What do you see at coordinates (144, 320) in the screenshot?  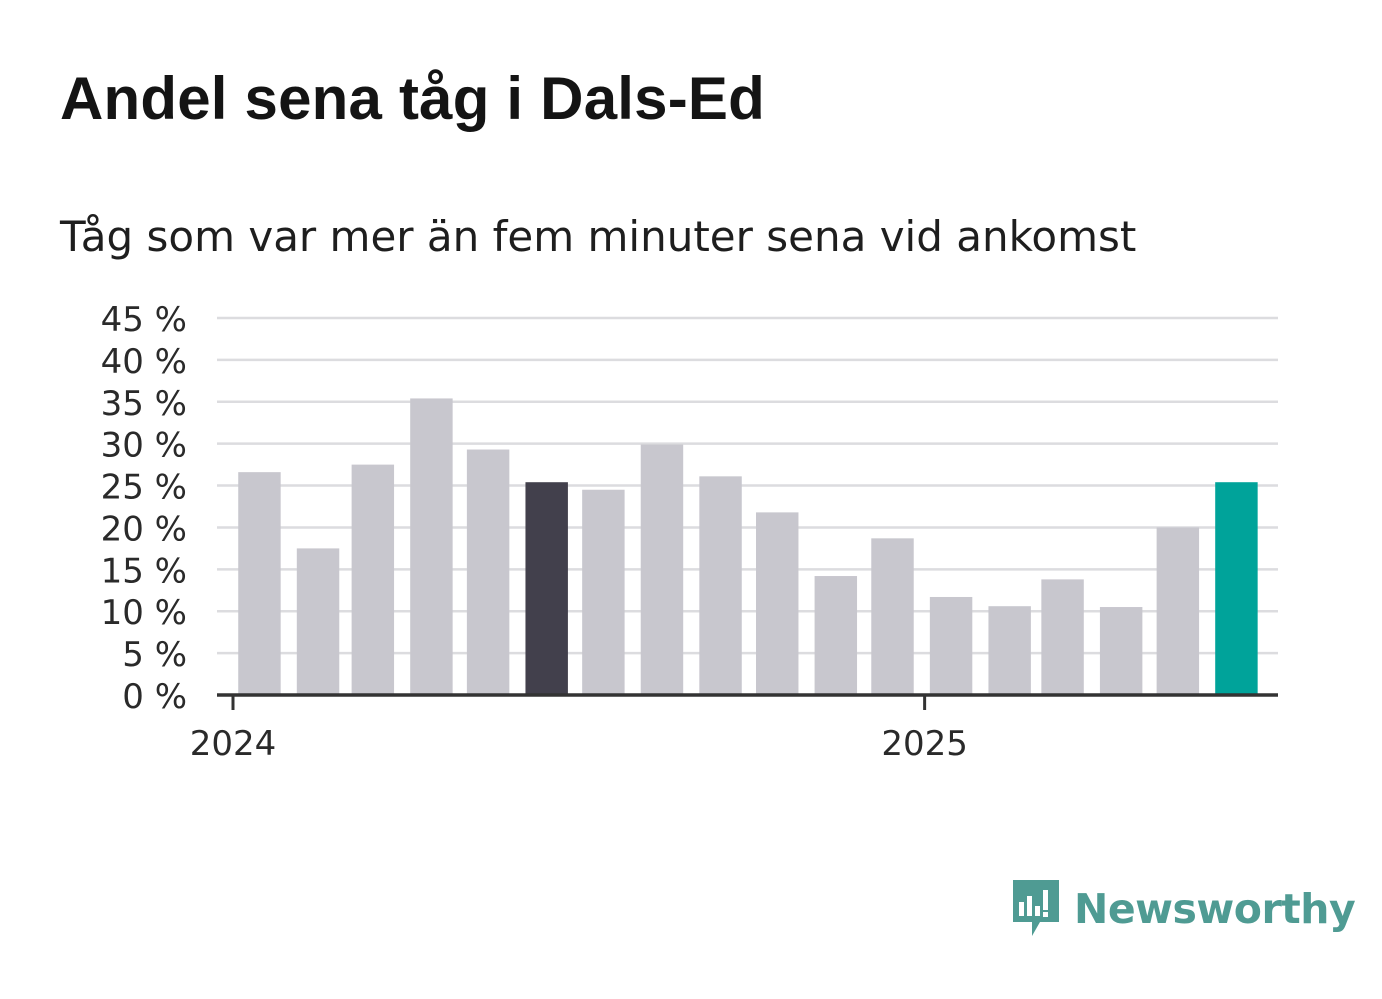 I see `y-tick-label: 45 %` at bounding box center [144, 320].